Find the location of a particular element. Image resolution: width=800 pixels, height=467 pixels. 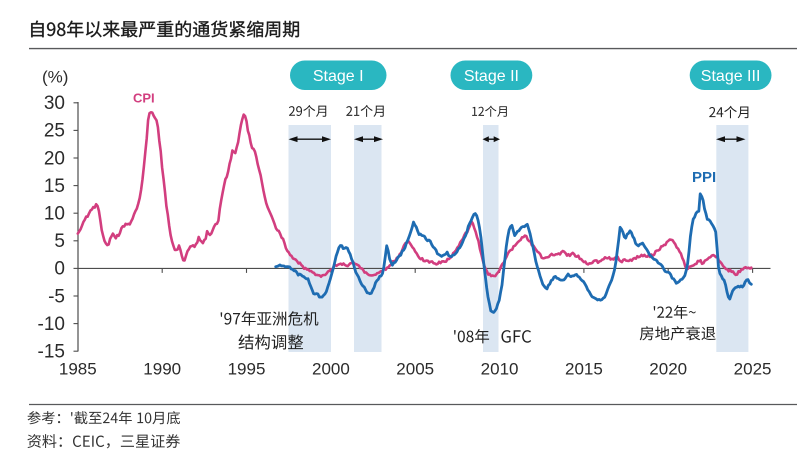

svg-text: 2020 is located at coordinates (668, 369).